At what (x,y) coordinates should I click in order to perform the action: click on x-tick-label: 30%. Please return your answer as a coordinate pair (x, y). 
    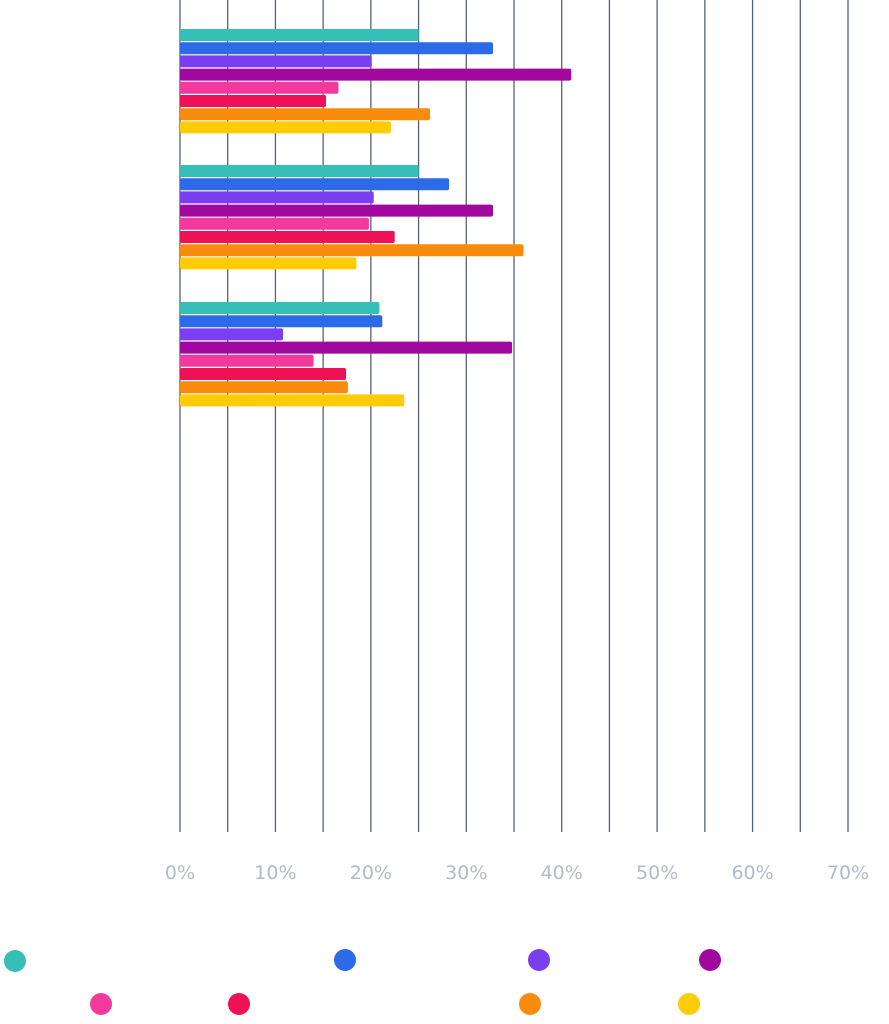
    Looking at the image, I should click on (466, 873).